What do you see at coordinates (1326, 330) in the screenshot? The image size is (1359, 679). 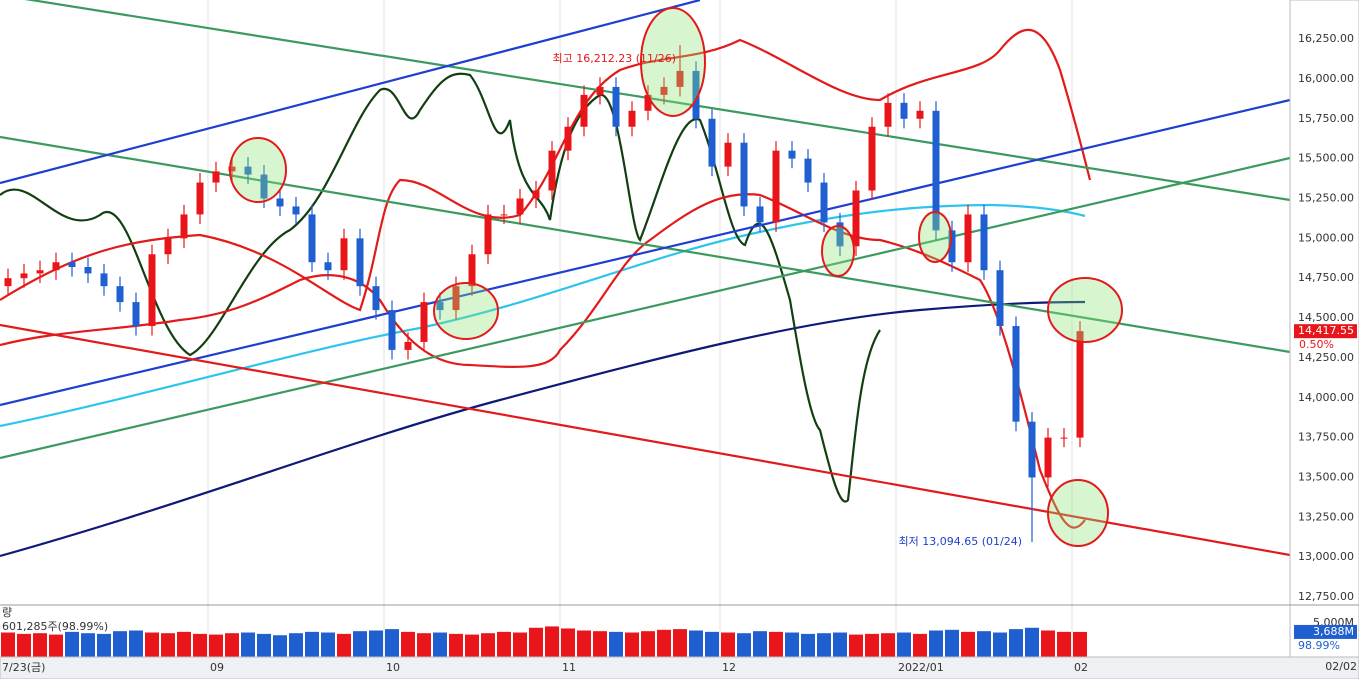 I see `last-price-label: 14,417.55` at bounding box center [1326, 330].